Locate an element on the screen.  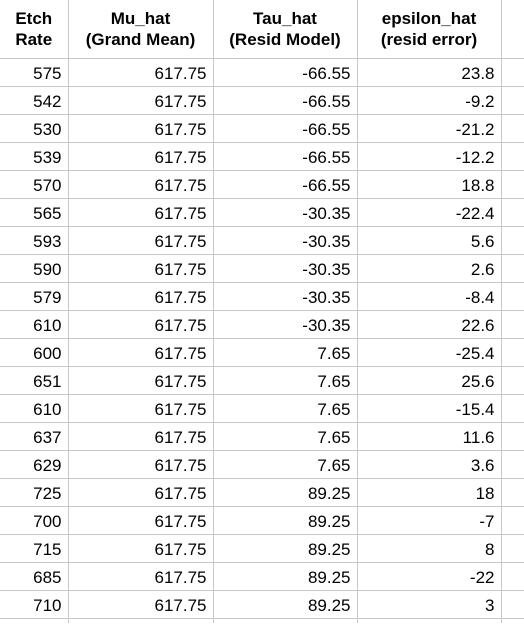
epsilon-hat-cell: 22.6 is located at coordinates (429, 324).